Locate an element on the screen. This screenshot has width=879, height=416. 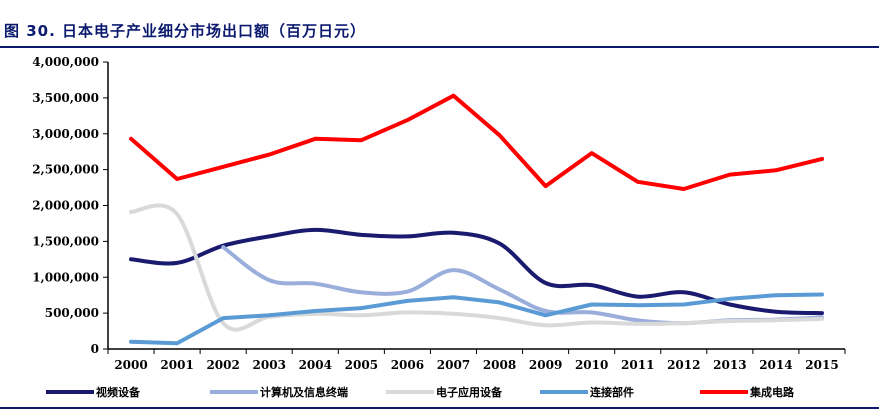
legend-label: 集成电路 is located at coordinates (772, 392).